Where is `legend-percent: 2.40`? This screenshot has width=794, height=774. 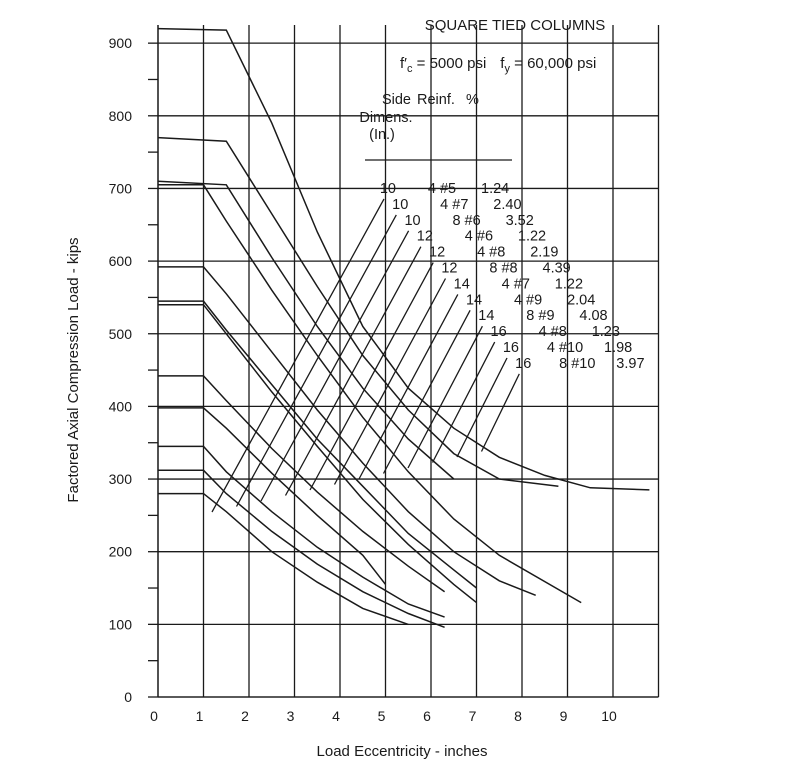
legend-percent: 2.40 is located at coordinates (507, 205).